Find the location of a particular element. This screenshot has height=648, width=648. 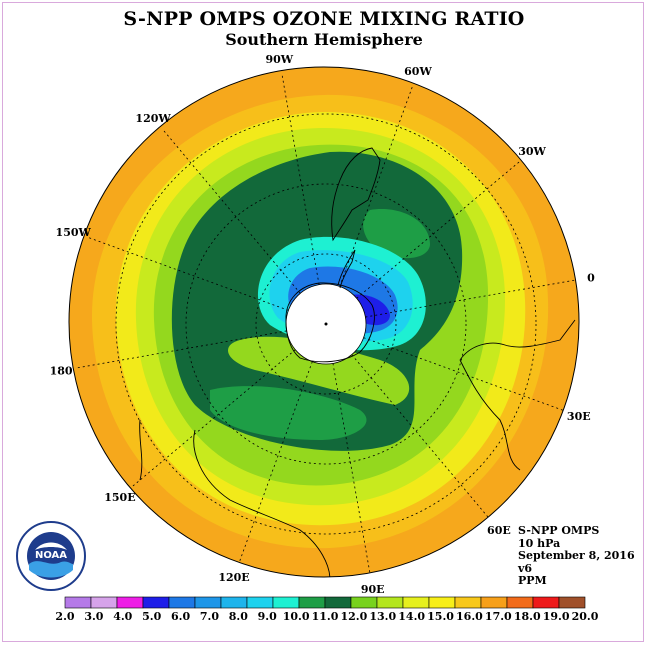

australia is located at coordinates (262, 503).